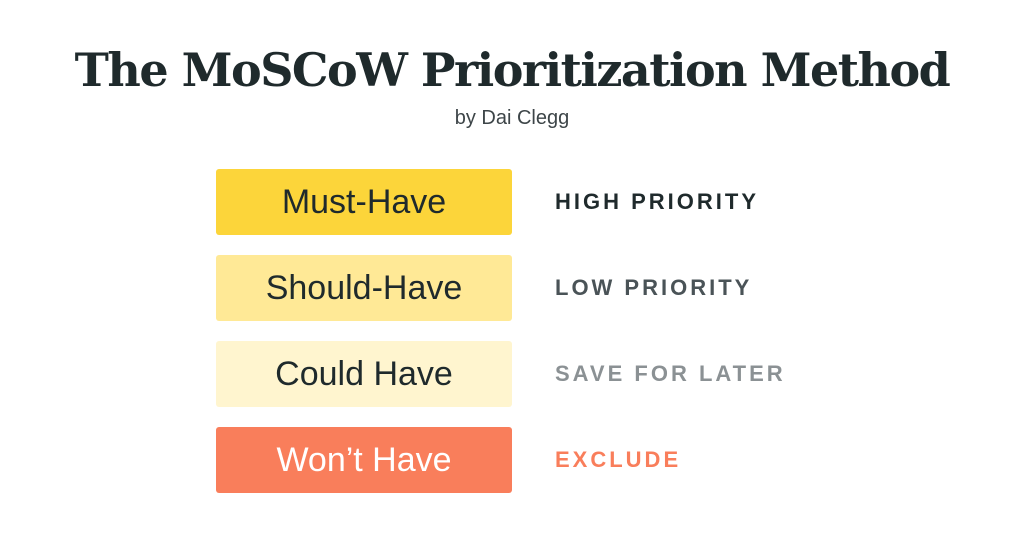 The width and height of the screenshot is (1024, 536). I want to click on could-have-priority: SAVE FOR LATER, so click(670, 373).